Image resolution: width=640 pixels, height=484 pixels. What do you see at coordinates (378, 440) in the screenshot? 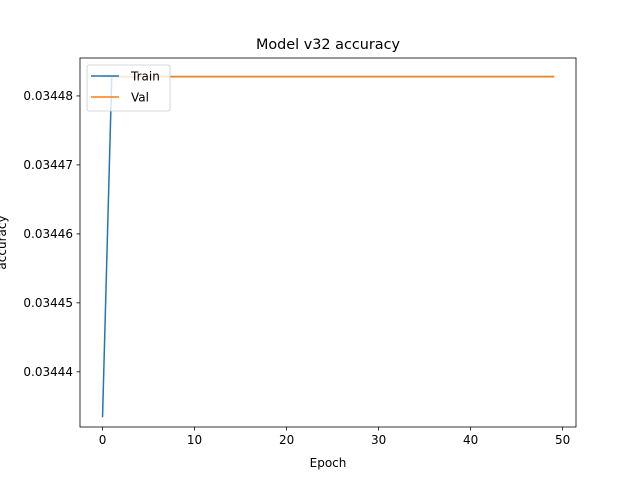
I see `x-tick-label: 30` at bounding box center [378, 440].